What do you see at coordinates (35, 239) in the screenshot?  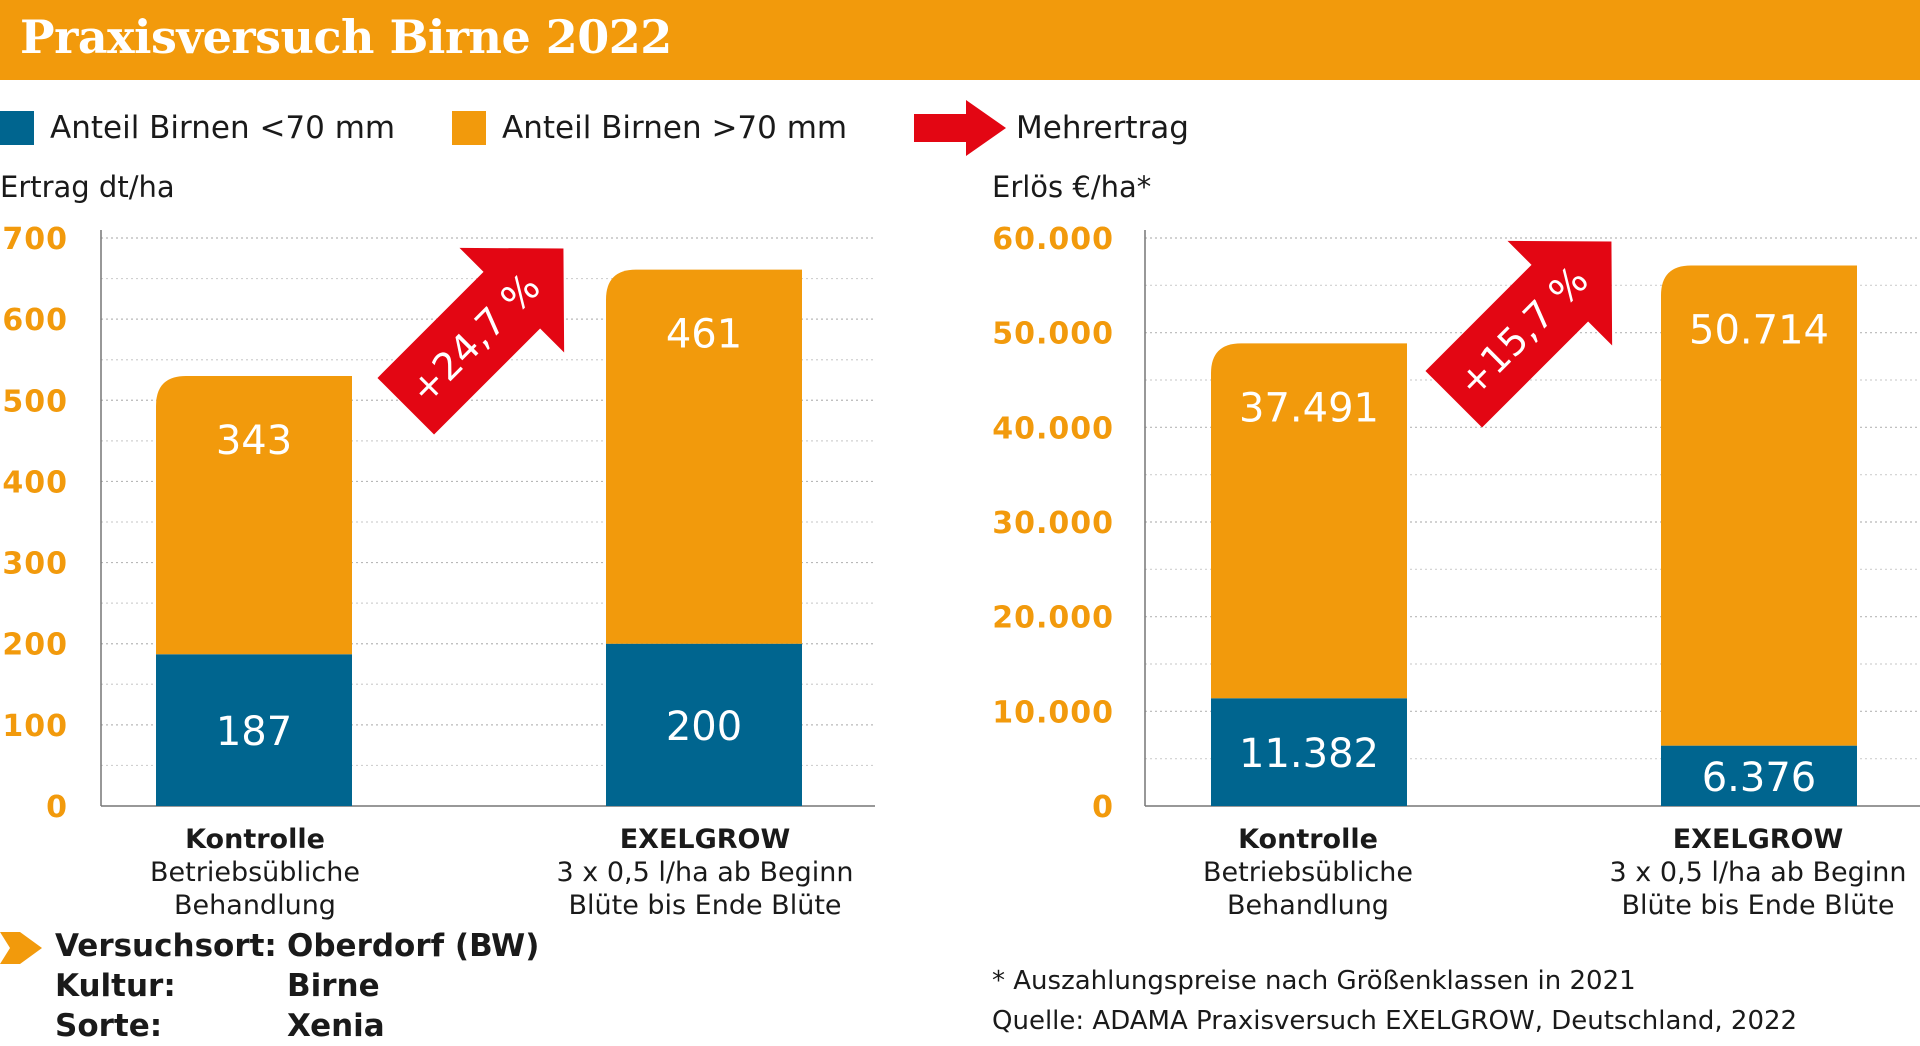 I see `y-tick-label: 700` at bounding box center [35, 239].